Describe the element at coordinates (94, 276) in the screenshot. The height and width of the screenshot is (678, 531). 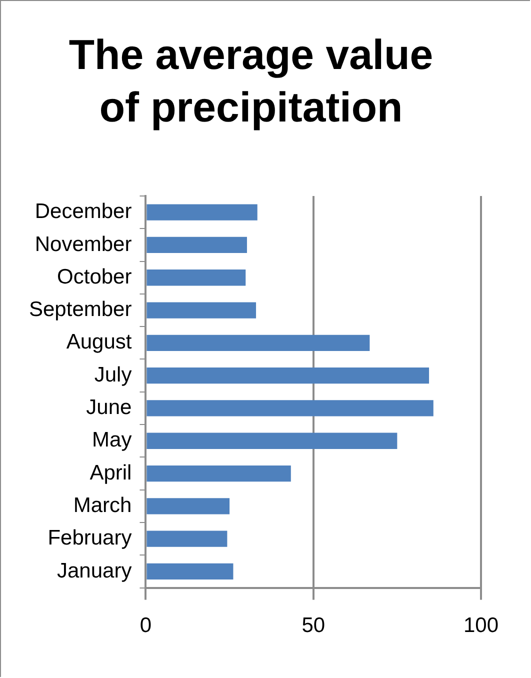
I see `y-tick-label: October` at that location.